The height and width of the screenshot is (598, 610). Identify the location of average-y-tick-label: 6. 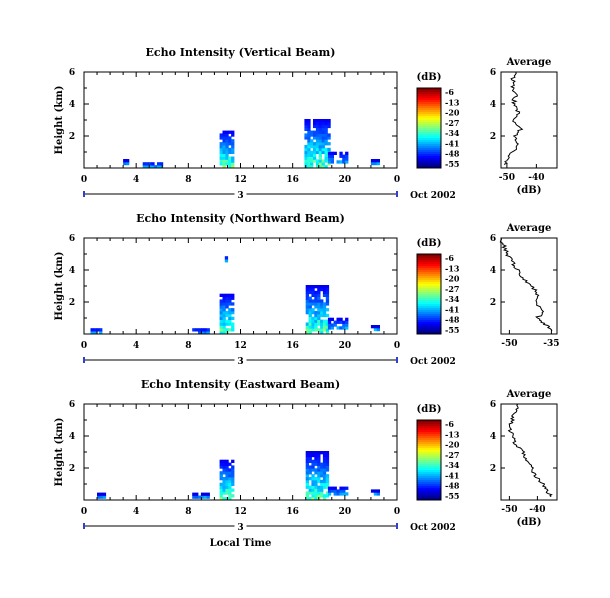
(493, 239).